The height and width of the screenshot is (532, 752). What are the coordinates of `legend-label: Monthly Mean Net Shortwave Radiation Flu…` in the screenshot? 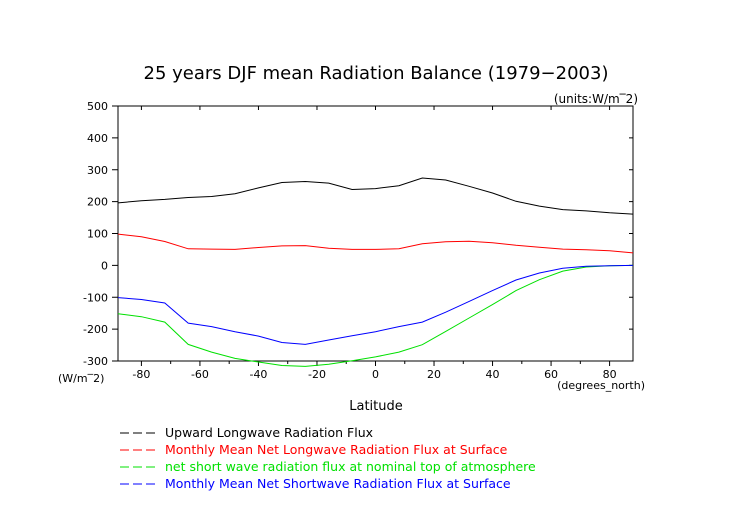 It's located at (338, 483).